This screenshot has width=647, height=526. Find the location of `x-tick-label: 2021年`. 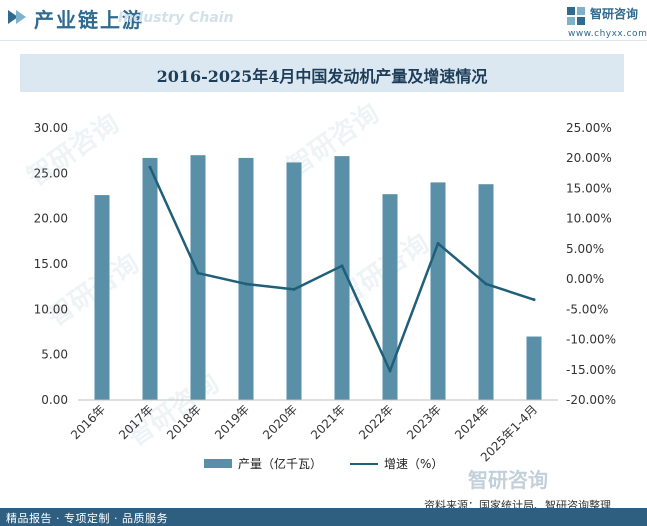

x-tick-label: 2021年 is located at coordinates (328, 422).